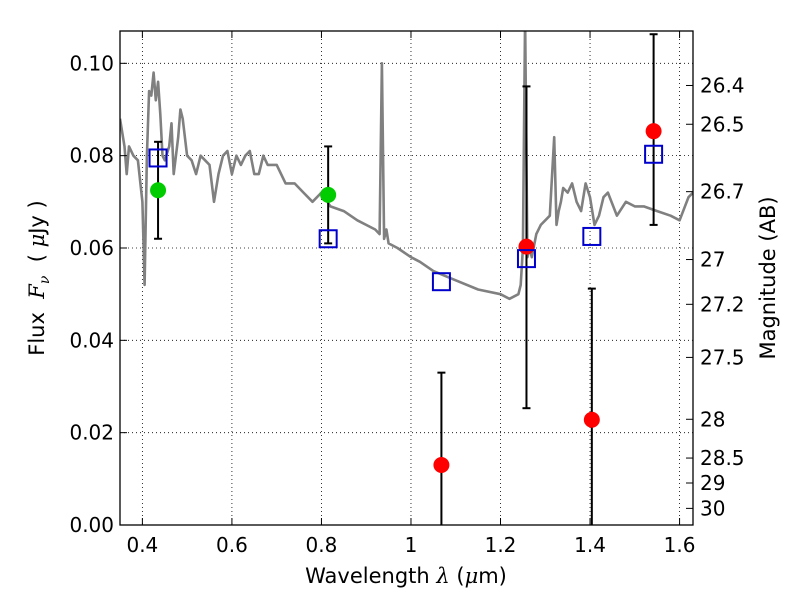 This screenshot has height=600, width=800. Describe the element at coordinates (142, 545) in the screenshot. I see `x-tick-label: 0.4` at that location.